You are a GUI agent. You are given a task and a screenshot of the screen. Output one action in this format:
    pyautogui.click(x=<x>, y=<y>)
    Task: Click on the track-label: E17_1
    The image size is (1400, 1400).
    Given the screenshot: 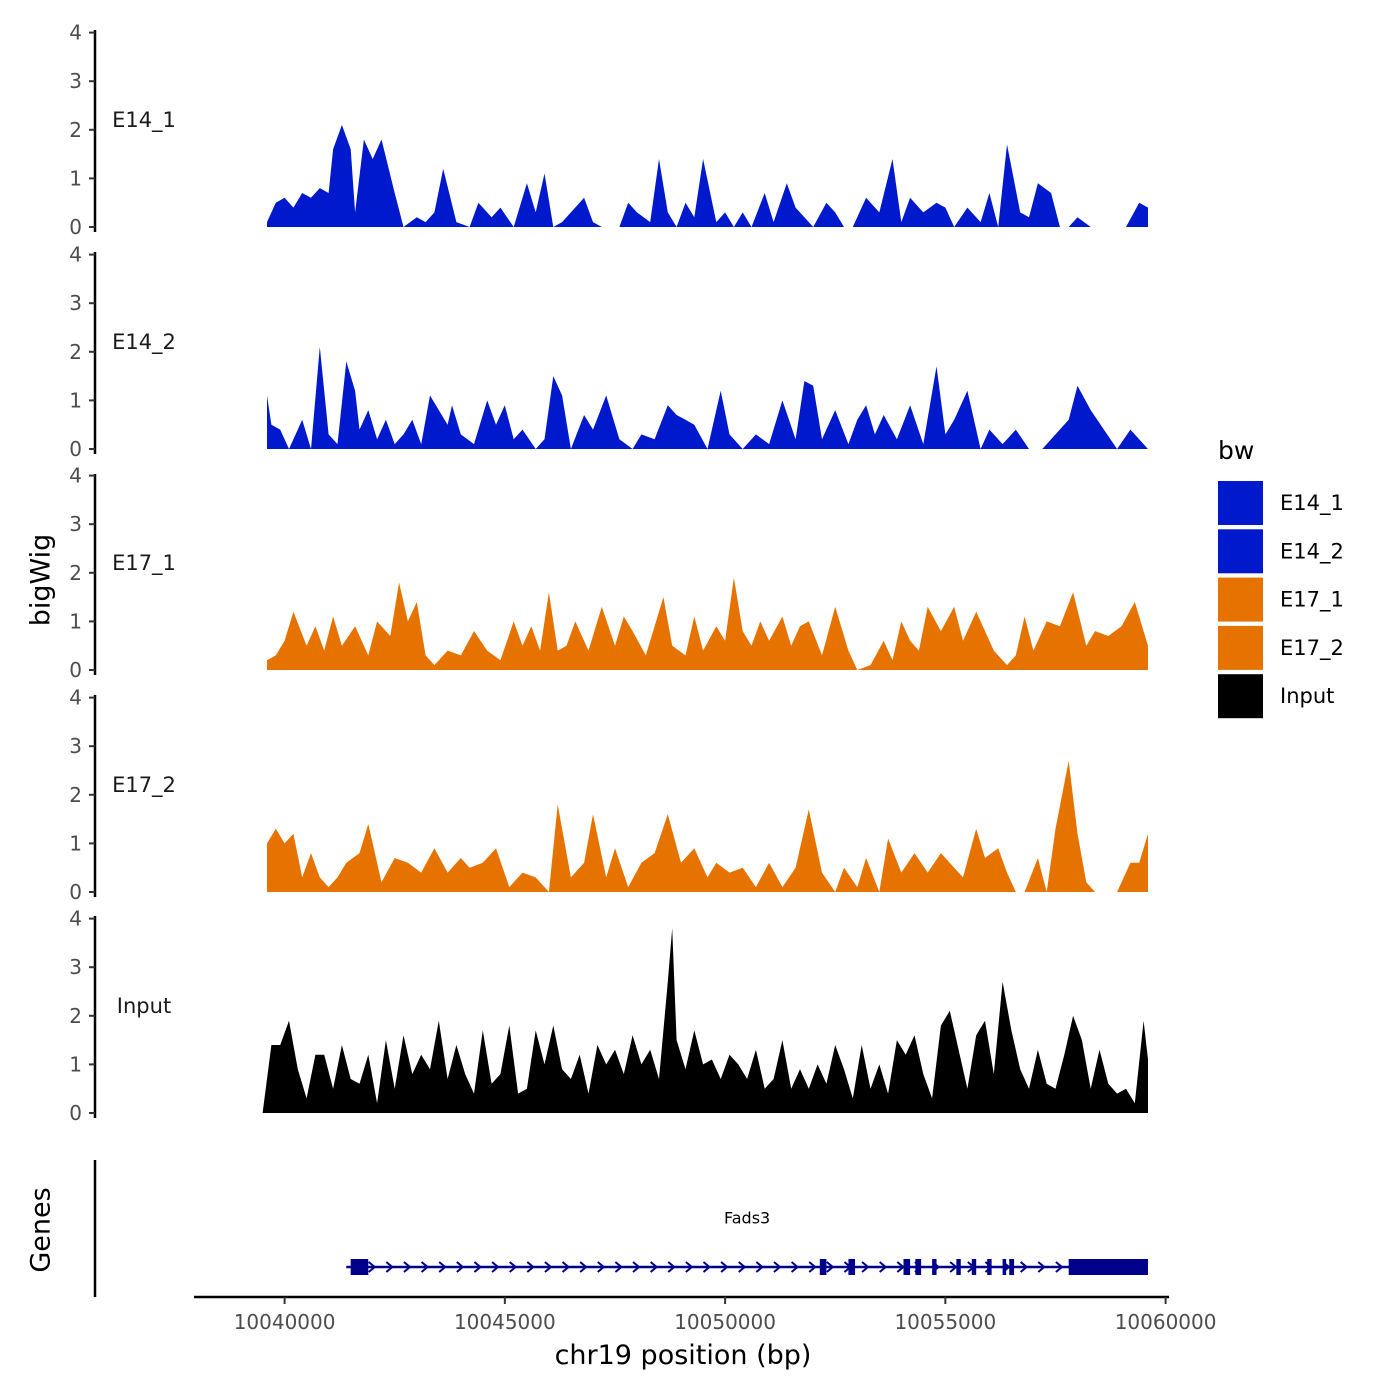 What is the action you would take?
    pyautogui.click(x=144, y=563)
    